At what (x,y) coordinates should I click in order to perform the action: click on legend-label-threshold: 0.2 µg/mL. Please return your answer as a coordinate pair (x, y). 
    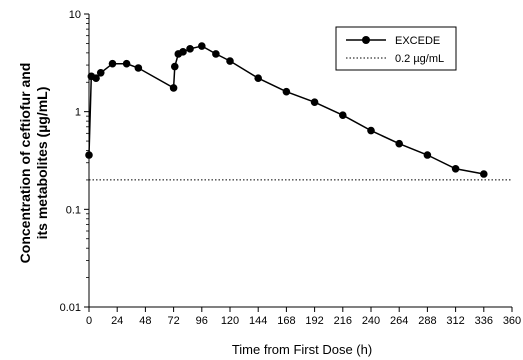
    Looking at the image, I should click on (419, 59).